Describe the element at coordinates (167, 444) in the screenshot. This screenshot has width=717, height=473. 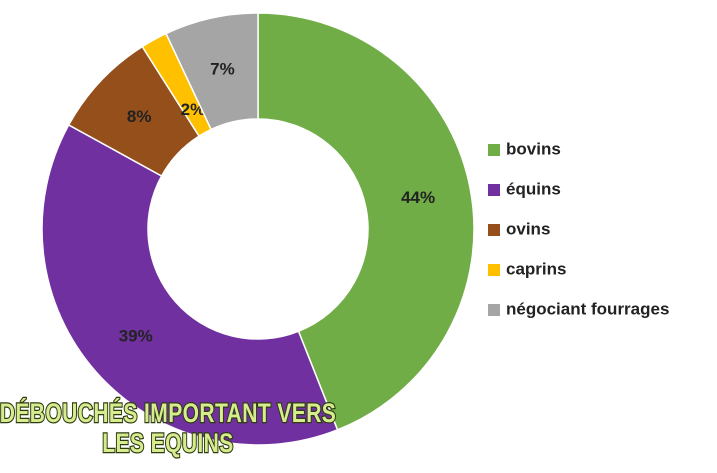
I see `annotation: LES EQUINS` at that location.